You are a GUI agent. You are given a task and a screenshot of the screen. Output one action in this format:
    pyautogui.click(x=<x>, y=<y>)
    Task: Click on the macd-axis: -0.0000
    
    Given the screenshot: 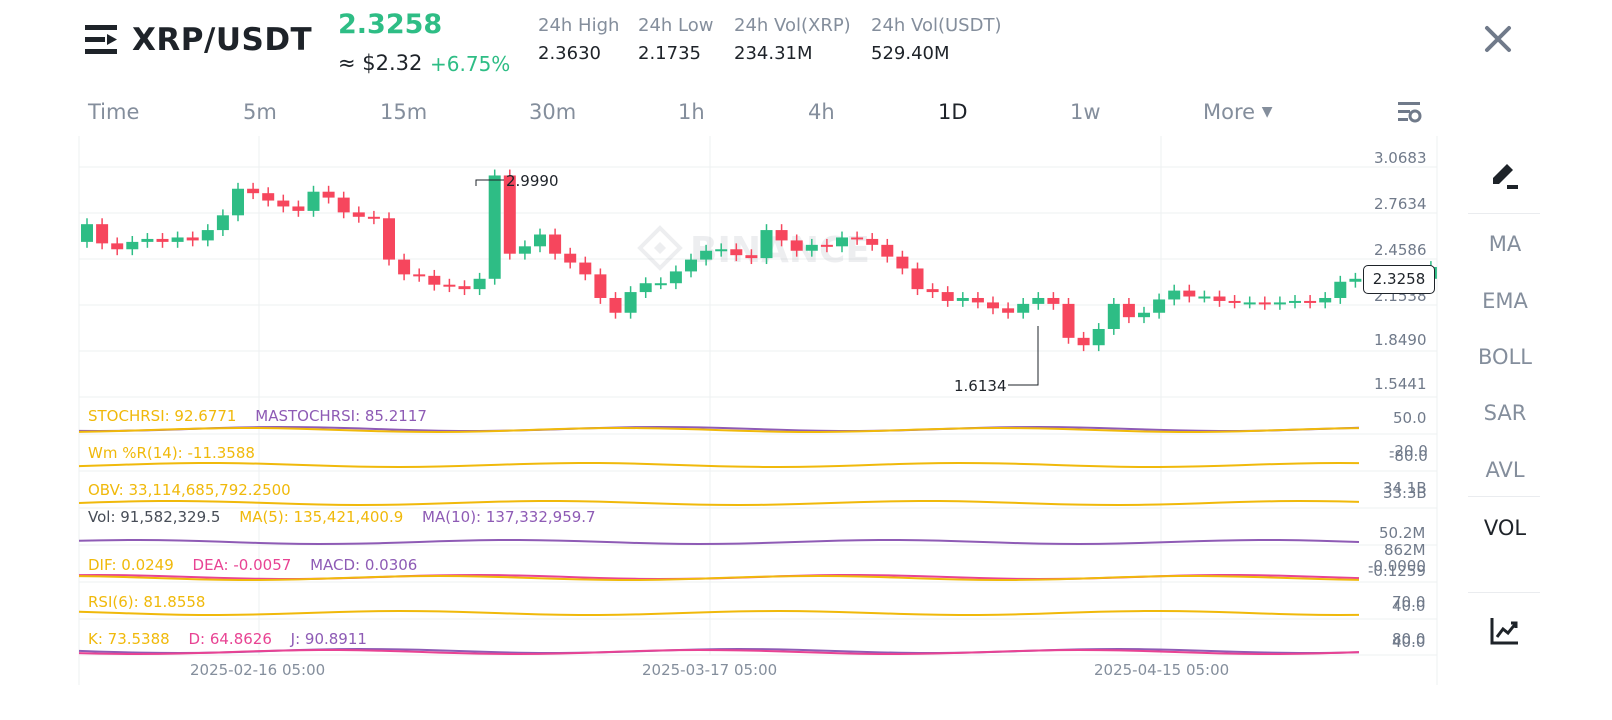 What is the action you would take?
    pyautogui.click(x=1397, y=566)
    